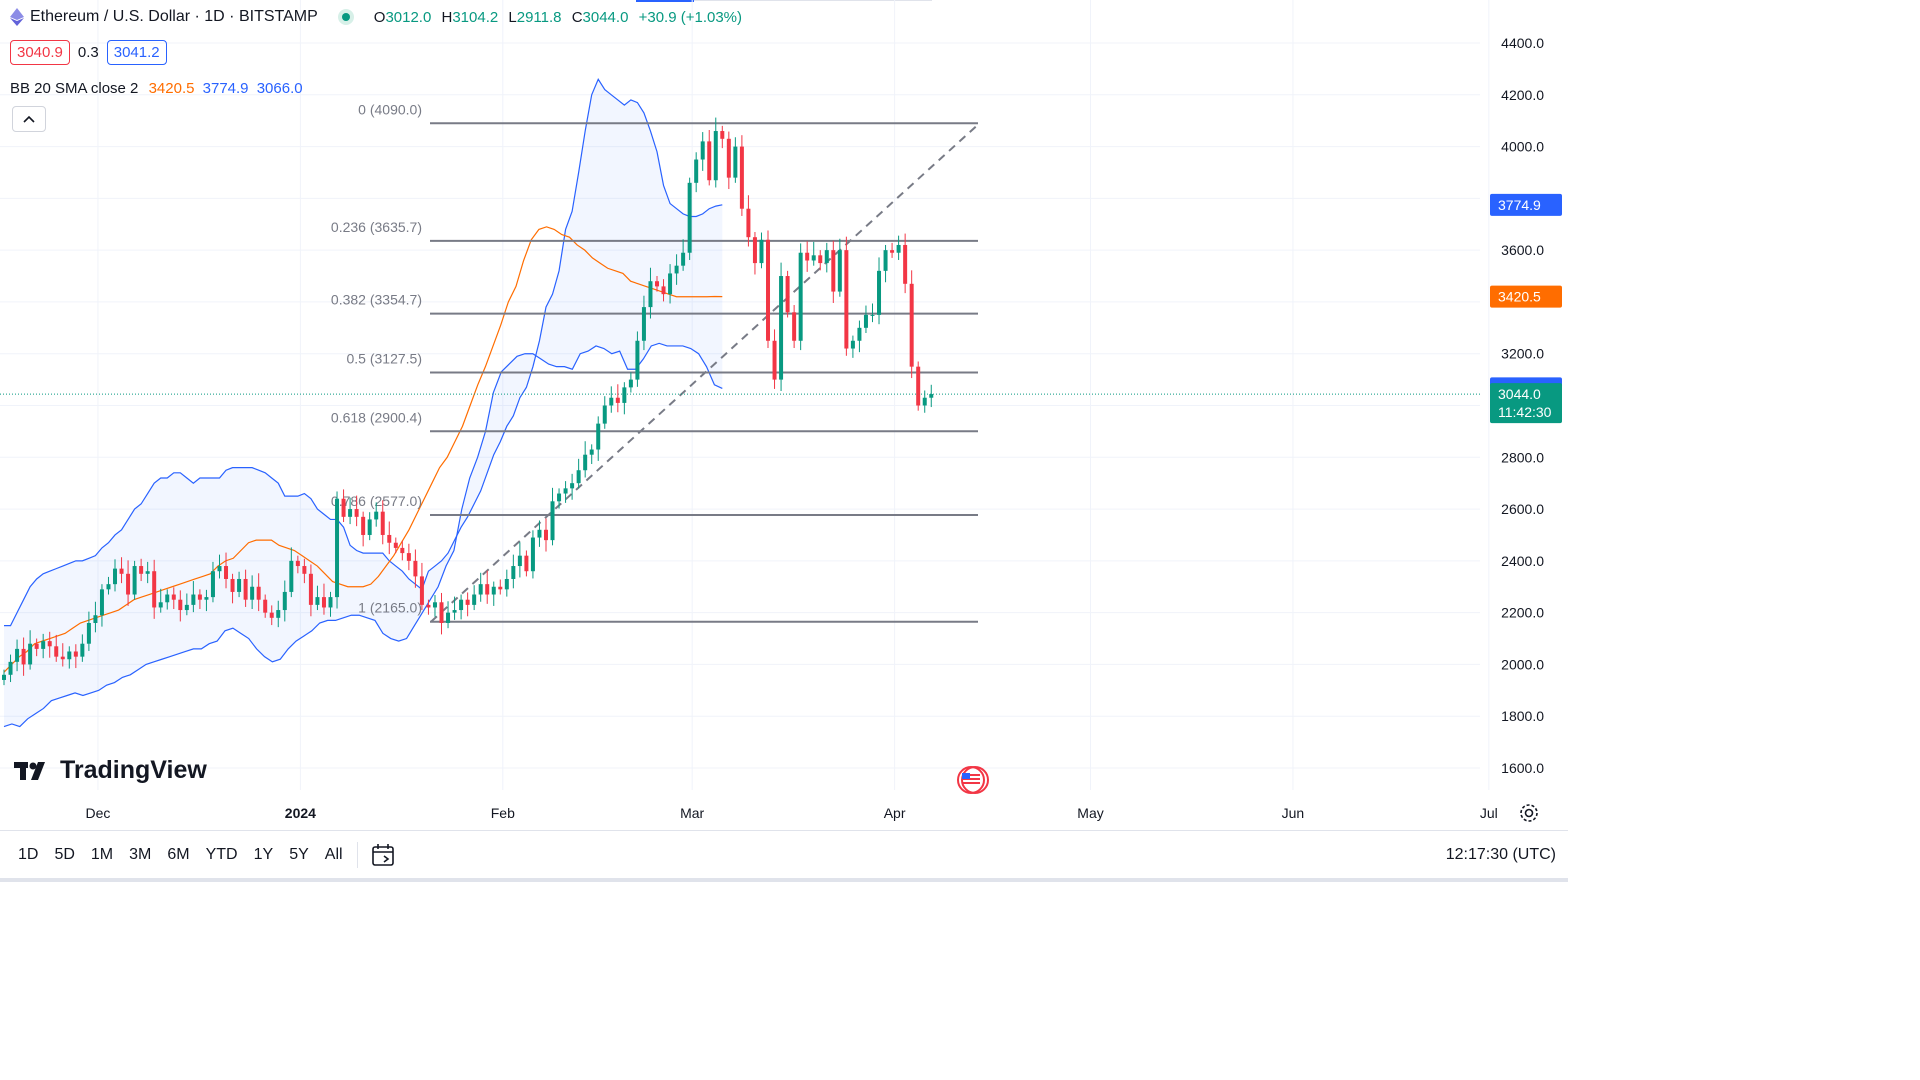  Describe the element at coordinates (1500, 854) in the screenshot. I see `utc-clock: 12:17:30 (UTC)` at that location.